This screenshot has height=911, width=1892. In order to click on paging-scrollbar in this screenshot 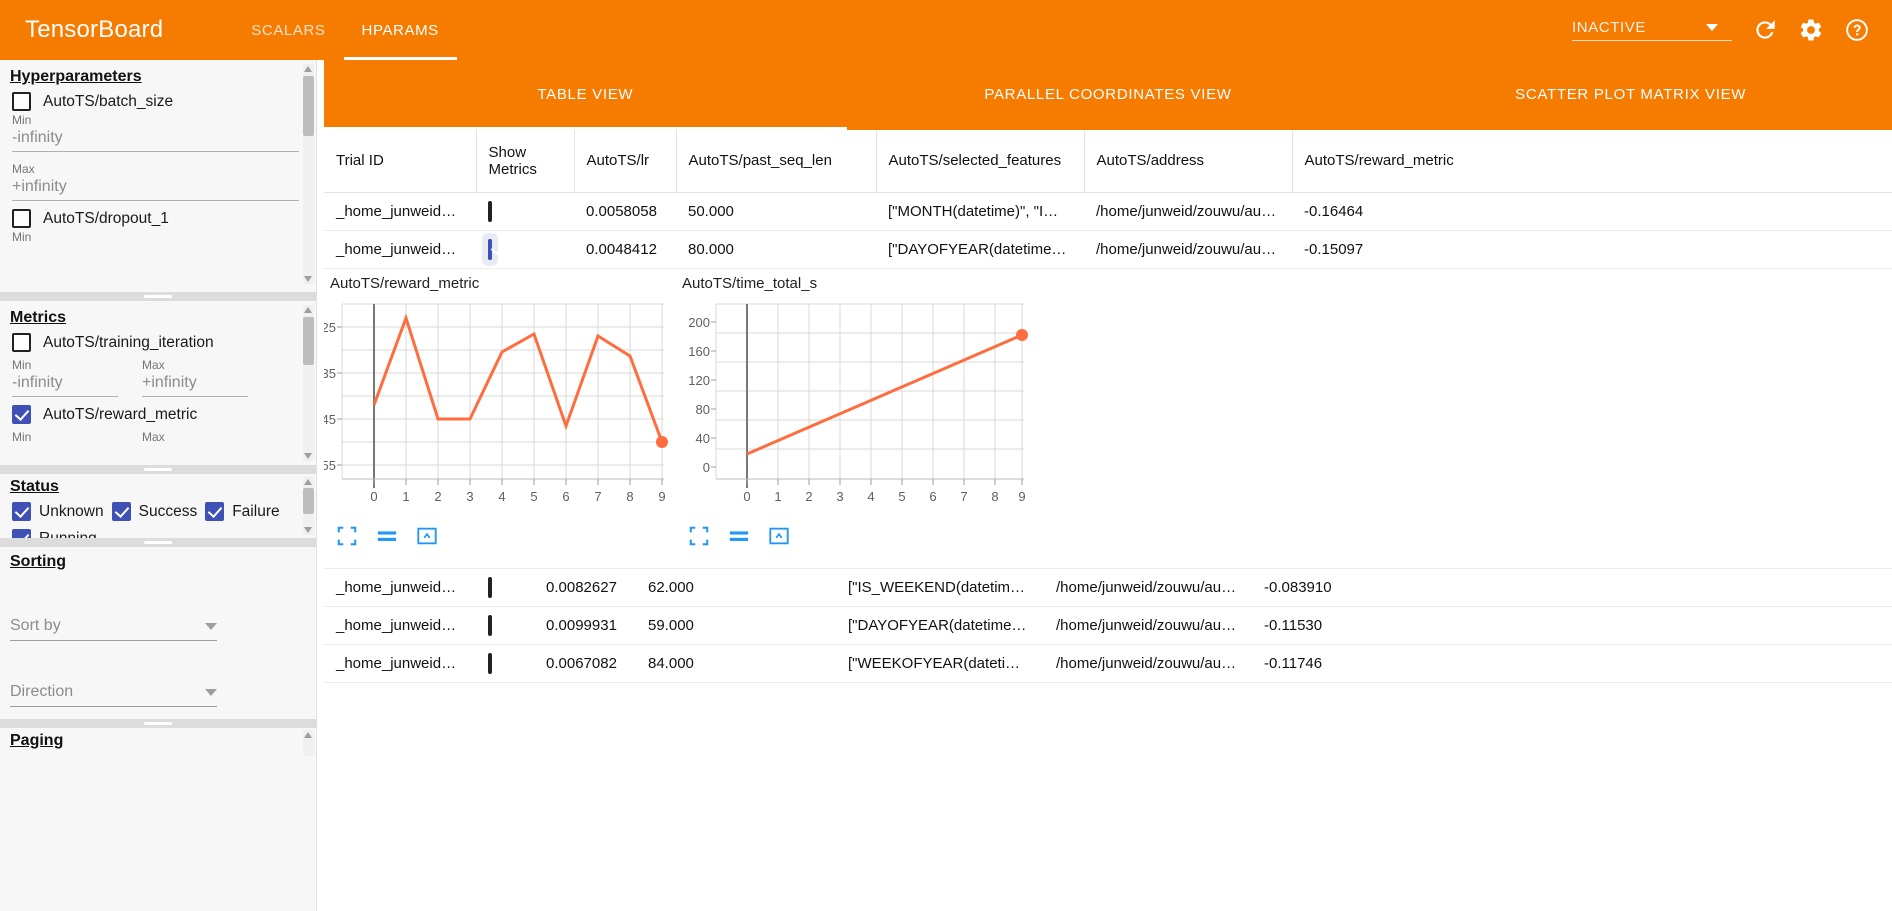, I will do `click(308, 743)`.